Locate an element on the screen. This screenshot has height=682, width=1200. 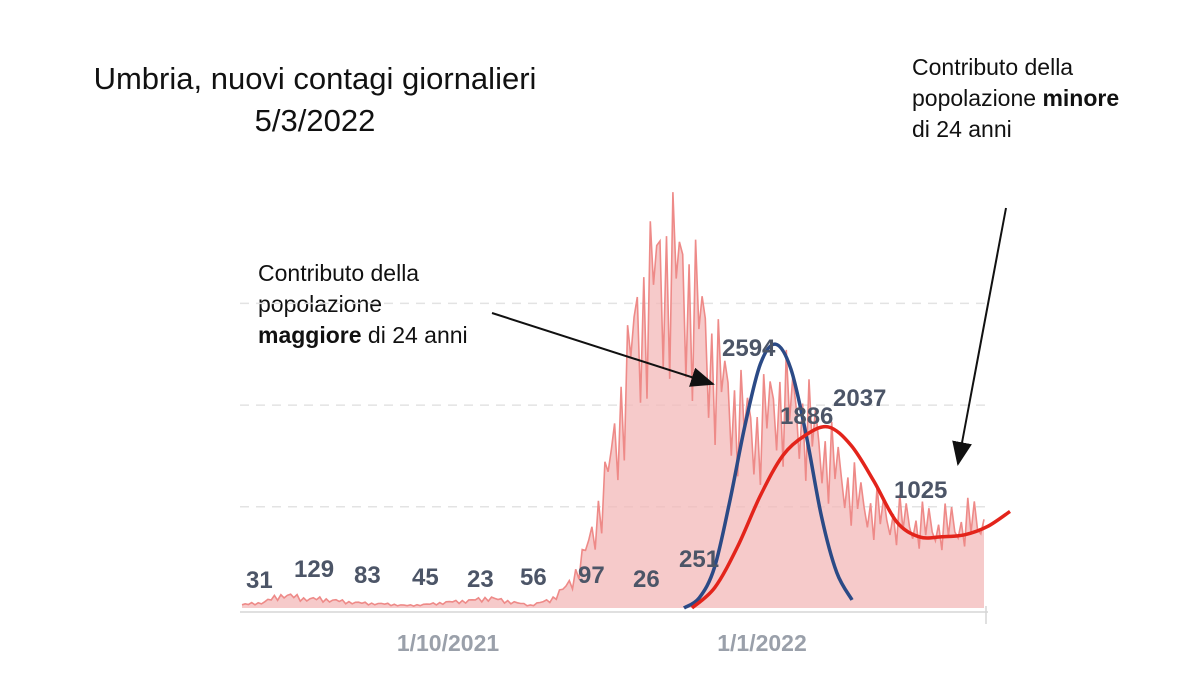
data-label: 56 is located at coordinates (533, 577).